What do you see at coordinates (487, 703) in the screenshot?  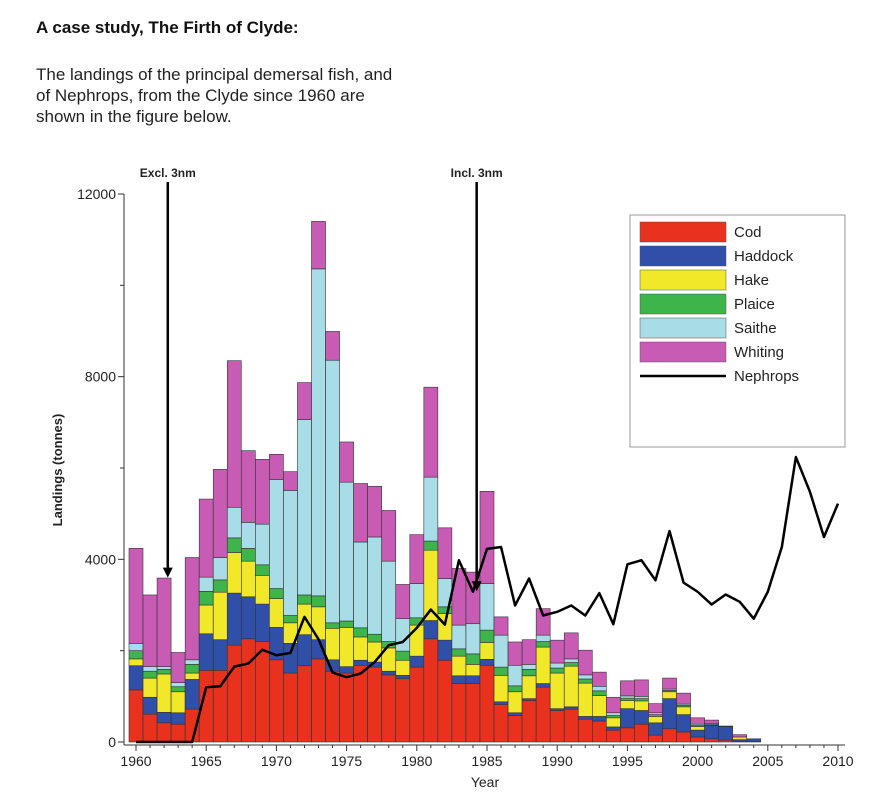 I see `bar-cod-1985` at bounding box center [487, 703].